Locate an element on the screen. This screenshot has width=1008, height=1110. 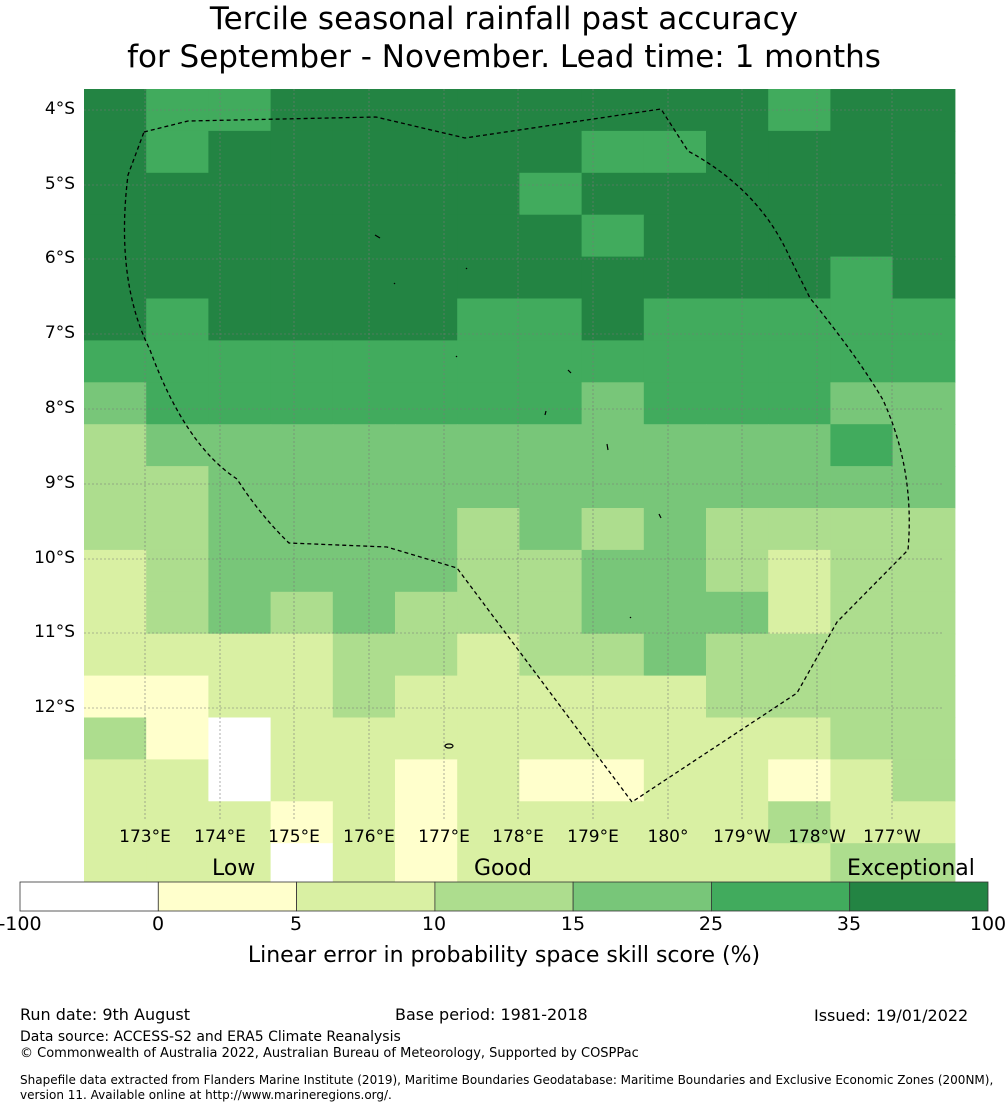
legend-category-good: Good is located at coordinates (503, 868).